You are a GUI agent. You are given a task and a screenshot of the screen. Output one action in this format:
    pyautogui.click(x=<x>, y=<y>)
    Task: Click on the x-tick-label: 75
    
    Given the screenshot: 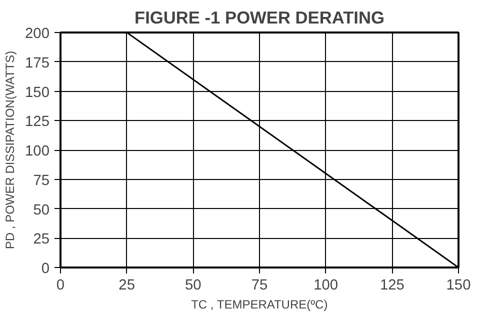 What is the action you would take?
    pyautogui.click(x=259, y=286)
    